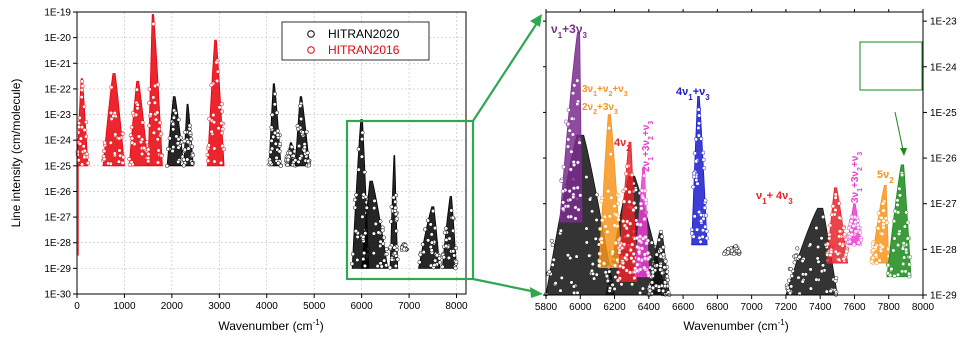 Image resolution: width=973 pixels, height=340 pixels. Describe the element at coordinates (57, 243) in the screenshot. I see `left-y-tick-label: 1E-28` at that location.